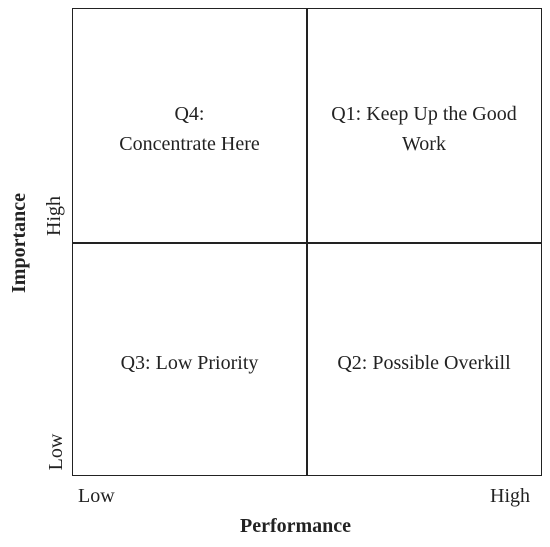  Describe the element at coordinates (19, 243) in the screenshot. I see `y-axis-title: Importance` at that location.